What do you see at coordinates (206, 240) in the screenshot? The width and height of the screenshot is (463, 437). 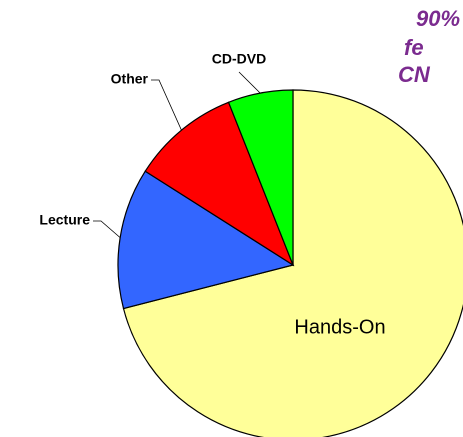 I see `pie-slice` at bounding box center [206, 240].